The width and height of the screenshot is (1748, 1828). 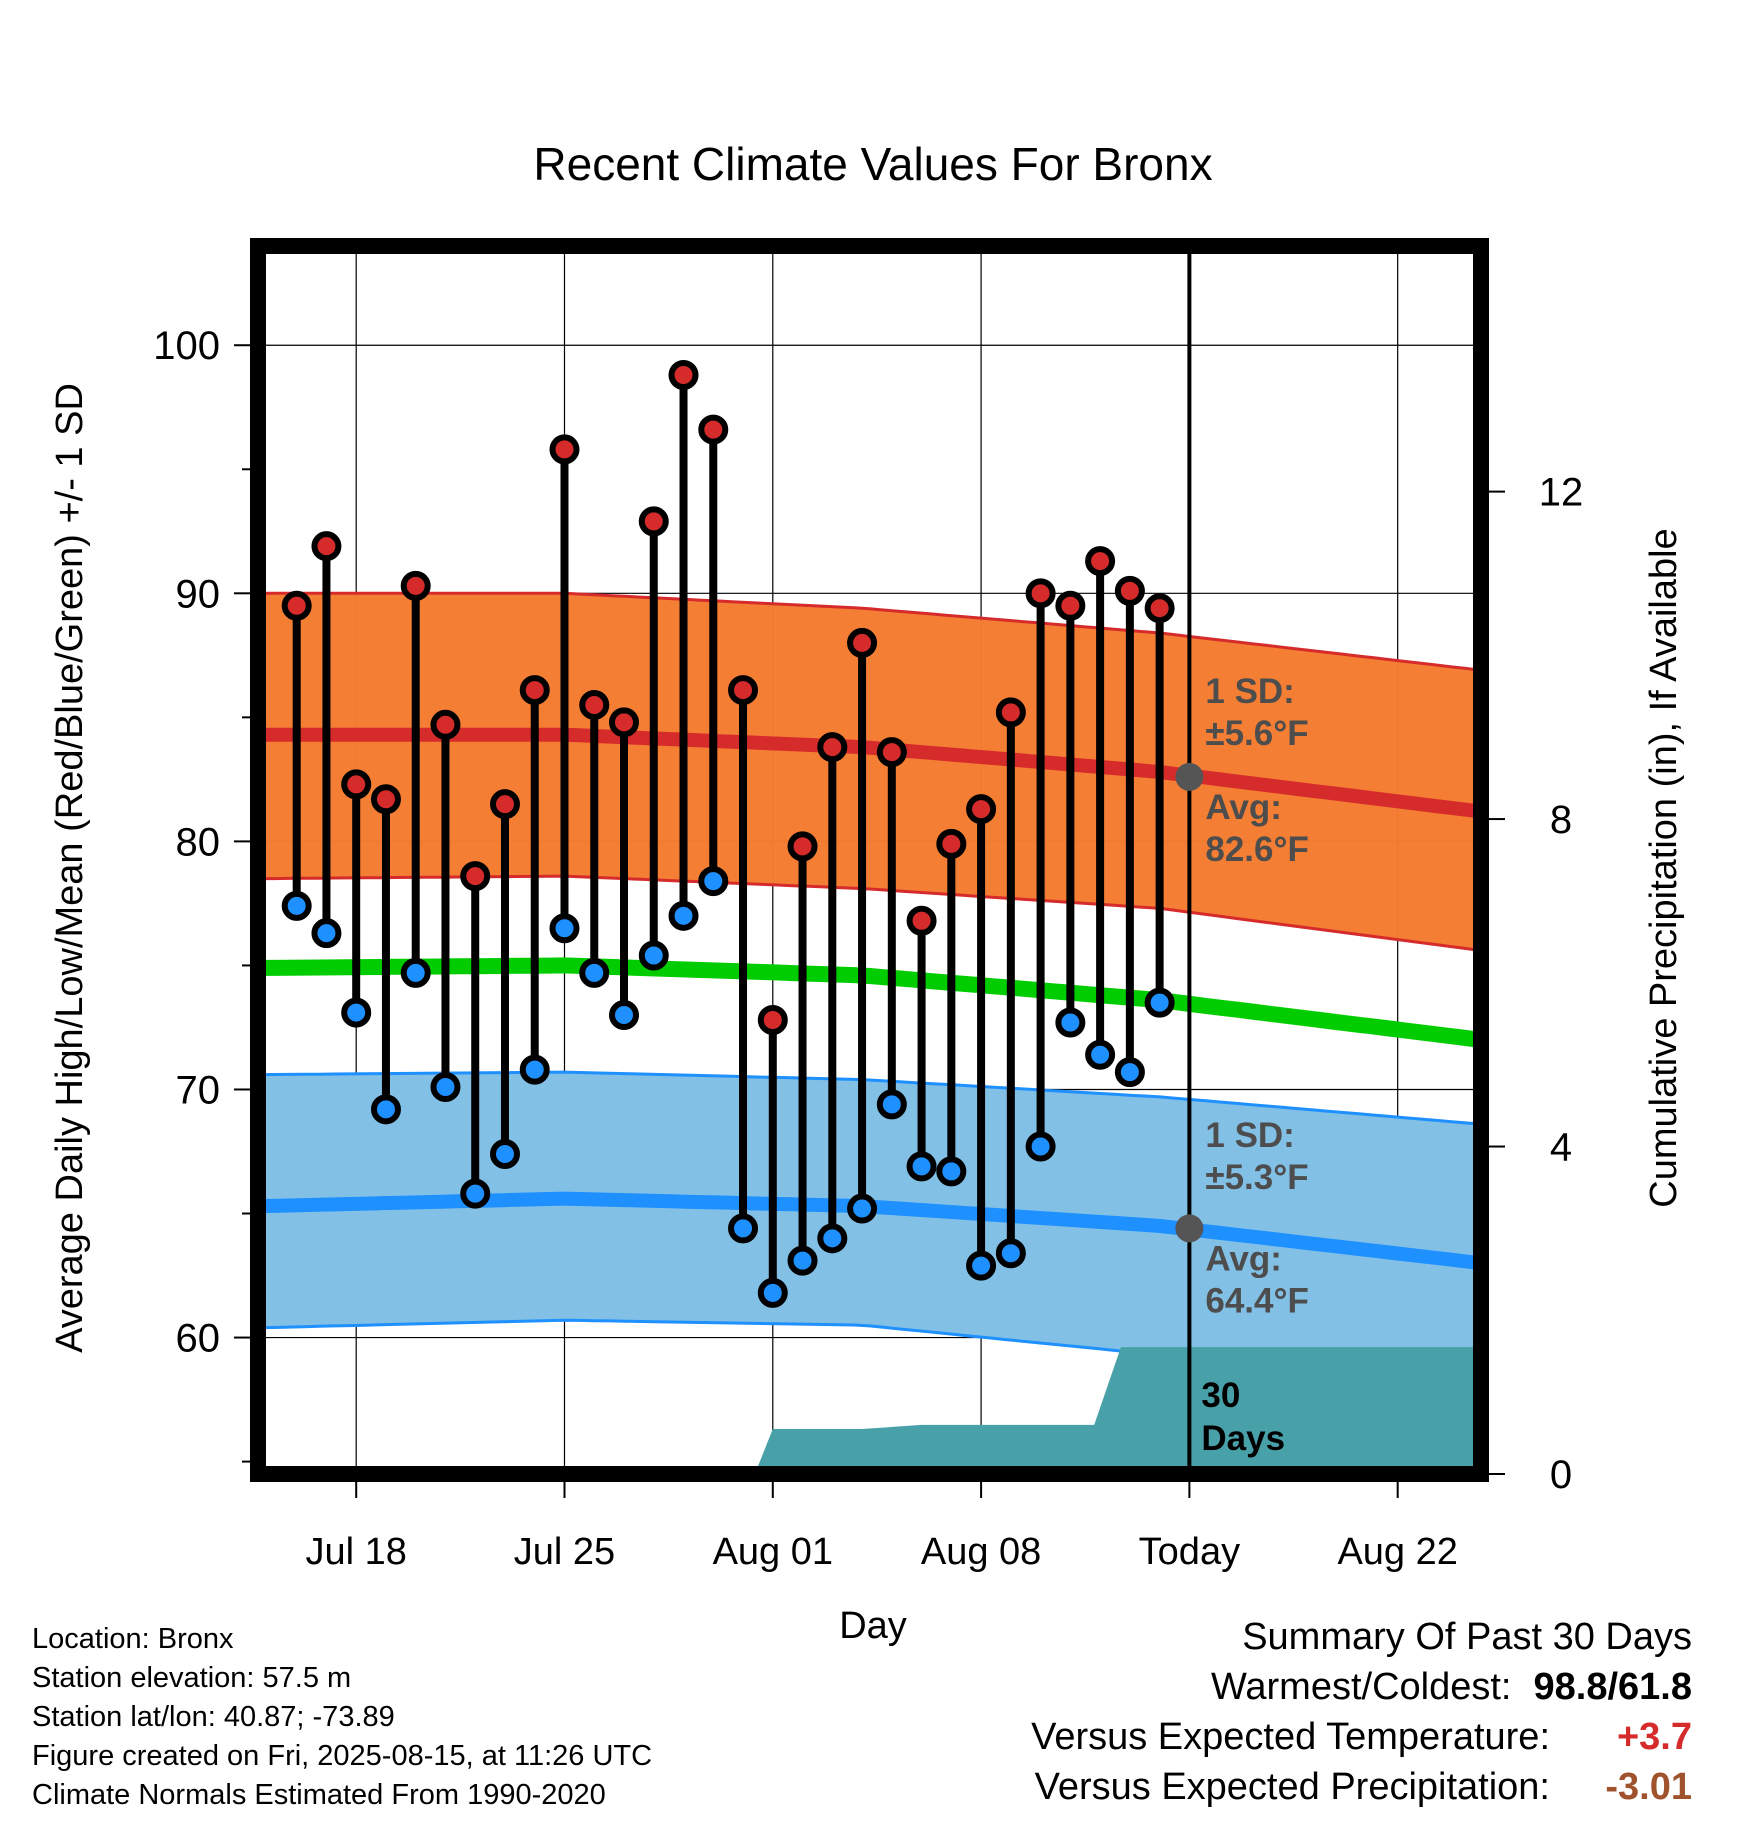 I want to click on window-unit-label: Days, so click(x=1243, y=1438).